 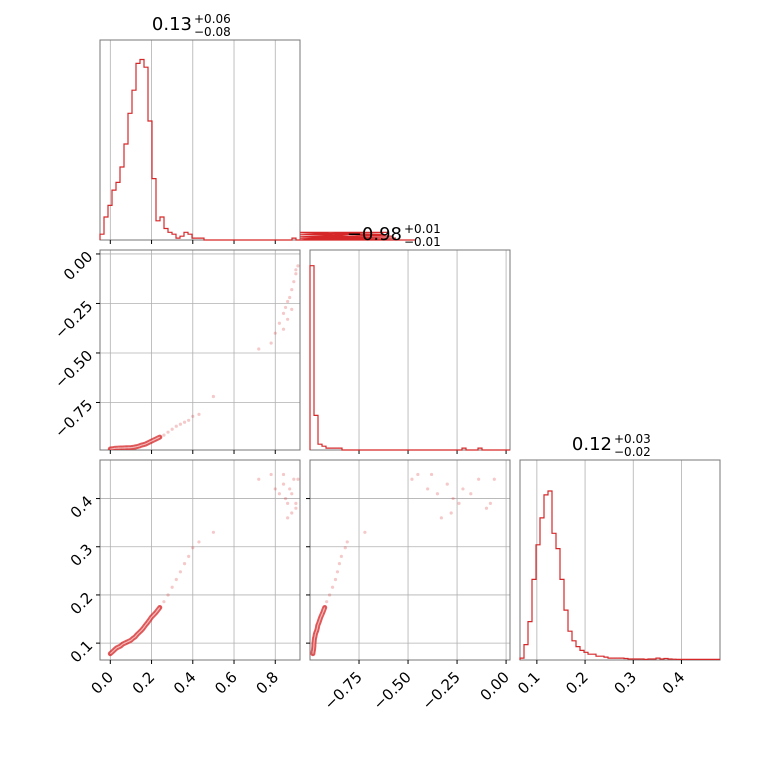 I want to click on panel-p20: 0.1 0.2 0.3 0.4 0.0 0.2 0.4 0.6 0.8, so click(x=184, y=578).